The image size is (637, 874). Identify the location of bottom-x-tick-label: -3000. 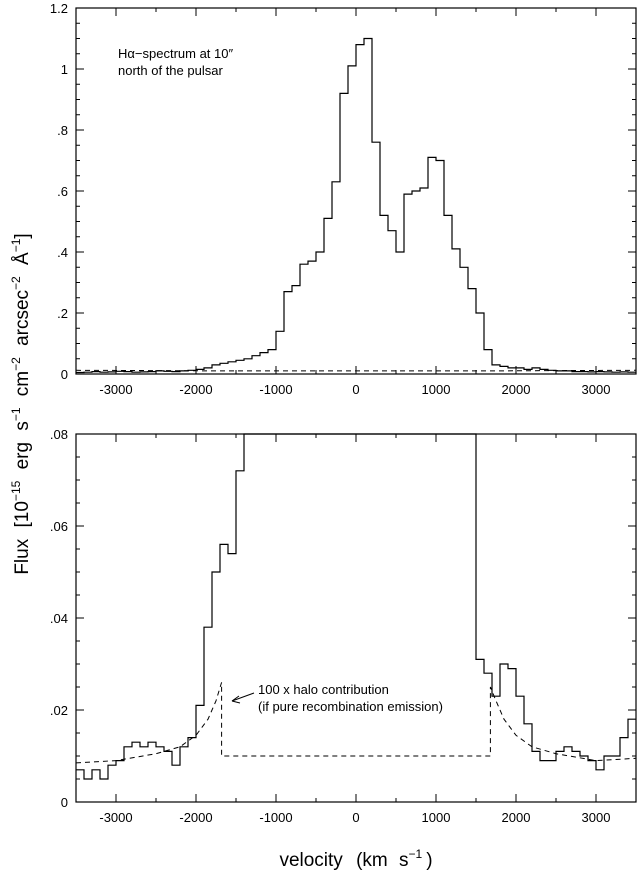
(115, 817).